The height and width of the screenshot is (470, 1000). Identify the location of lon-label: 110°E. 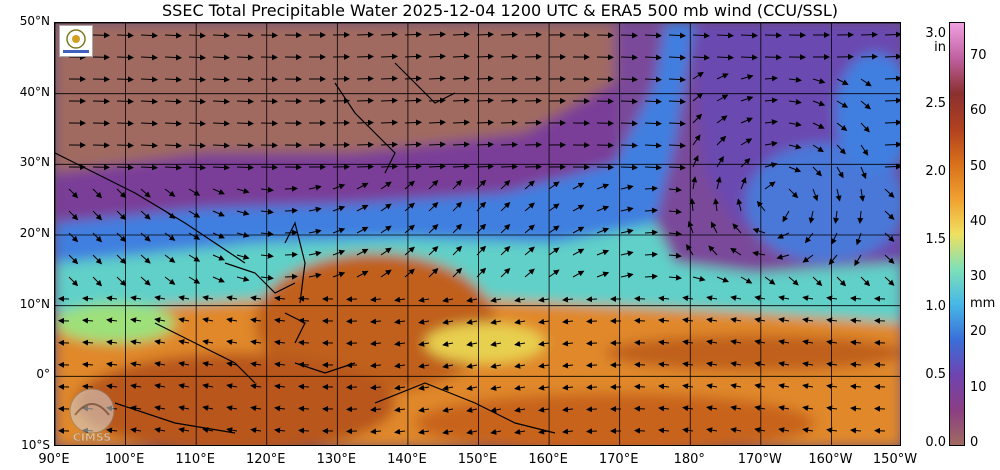
(195, 459).